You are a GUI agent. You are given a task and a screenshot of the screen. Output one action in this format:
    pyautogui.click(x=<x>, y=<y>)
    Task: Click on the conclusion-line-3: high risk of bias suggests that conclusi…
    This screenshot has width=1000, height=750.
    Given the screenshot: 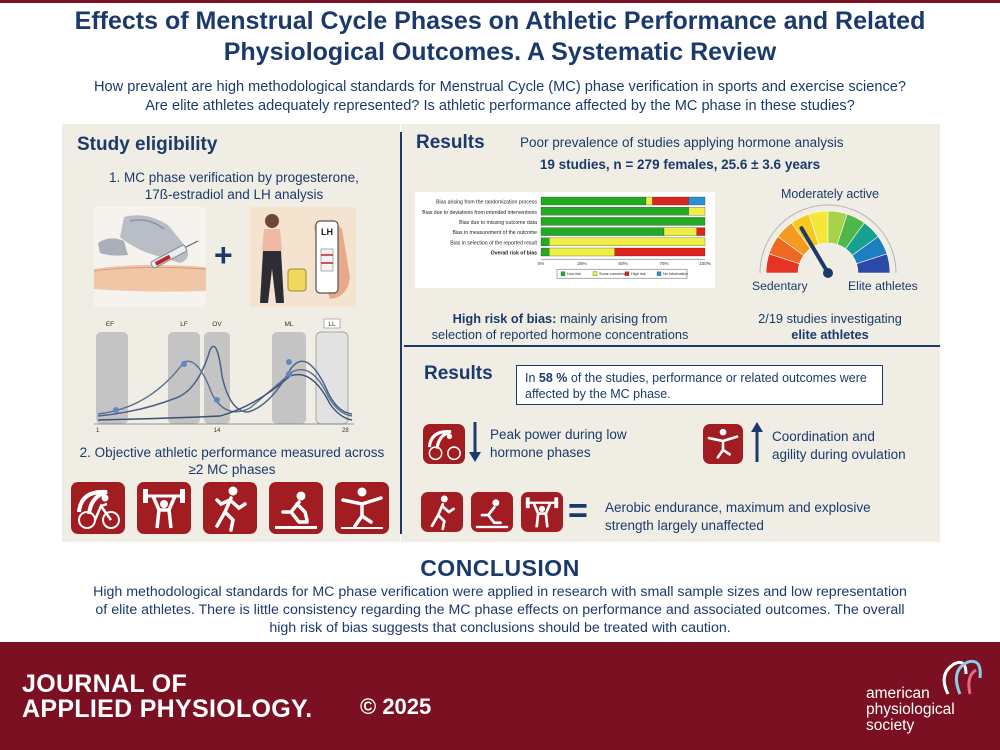 What is the action you would take?
    pyautogui.click(x=500, y=628)
    